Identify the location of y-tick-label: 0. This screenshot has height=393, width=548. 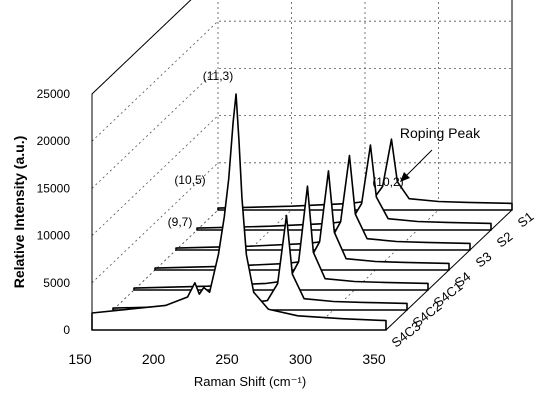
(66, 330).